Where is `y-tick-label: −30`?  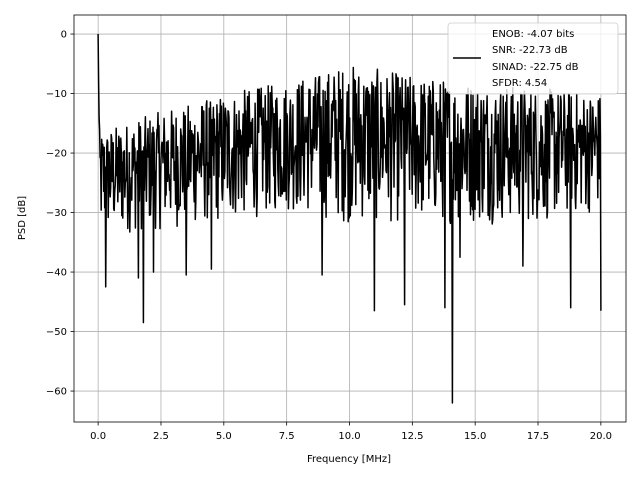 y-tick-label: −30 is located at coordinates (56, 213).